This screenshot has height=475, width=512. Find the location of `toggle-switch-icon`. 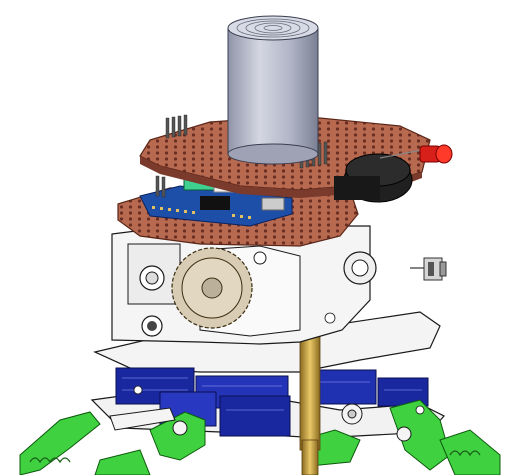

toggle-switch-icon is located at coordinates (428, 269).